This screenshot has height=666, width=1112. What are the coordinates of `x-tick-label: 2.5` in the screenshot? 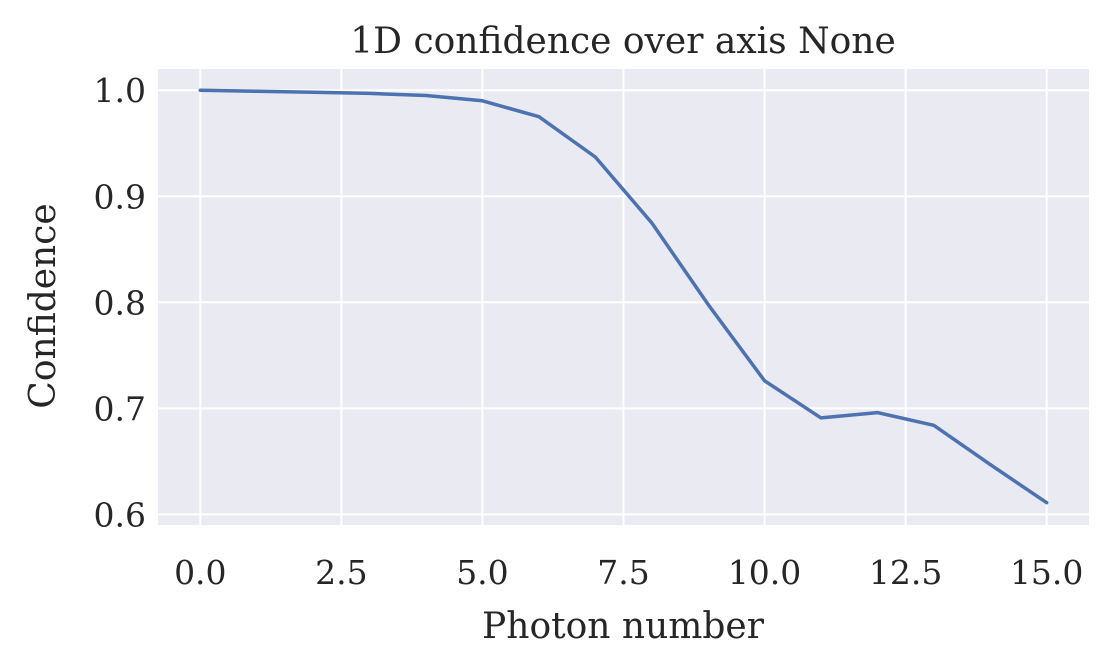 It's located at (341, 572).